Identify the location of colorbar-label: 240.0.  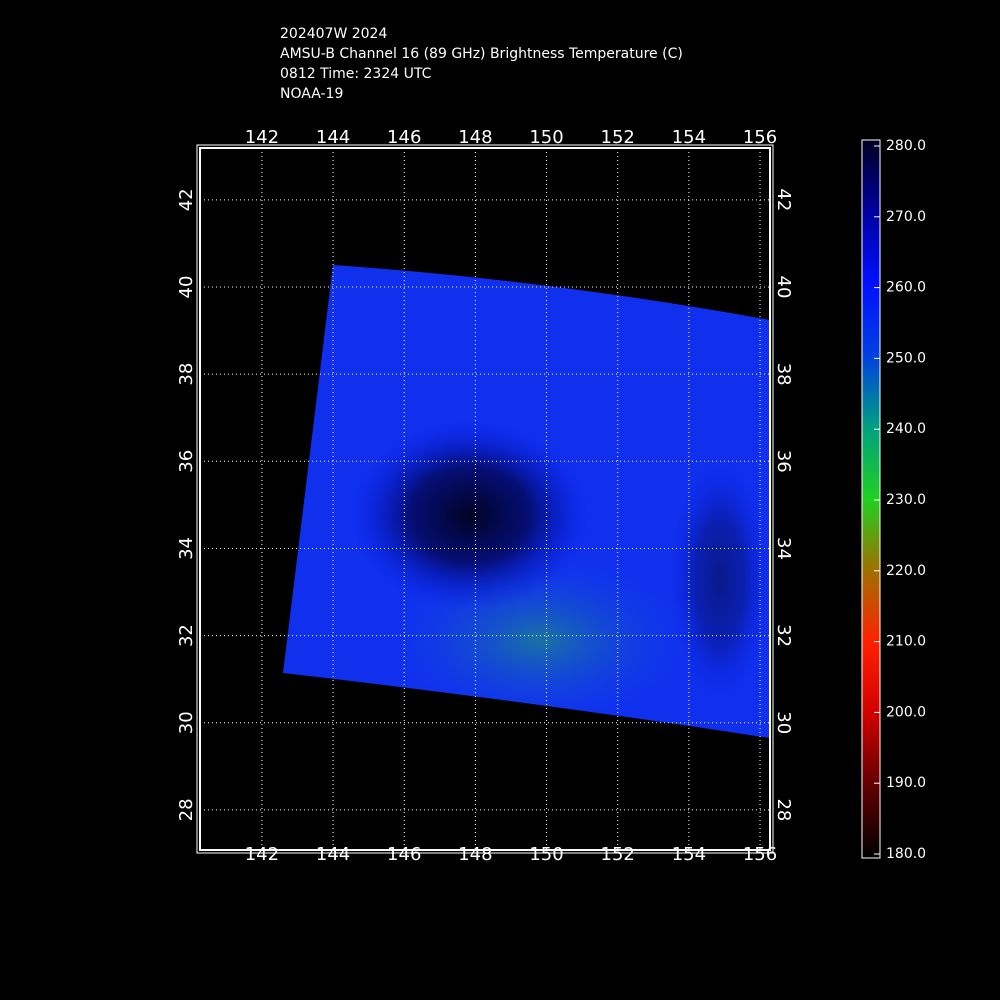
(906, 429).